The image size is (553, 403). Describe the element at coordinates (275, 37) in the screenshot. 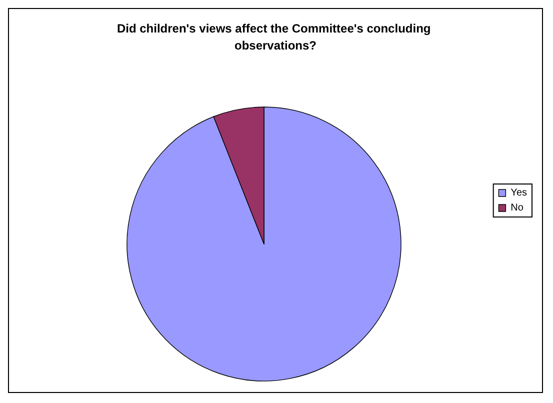

I see `chart-title: Did children's views affect the Committee's concluding observations?` at that location.